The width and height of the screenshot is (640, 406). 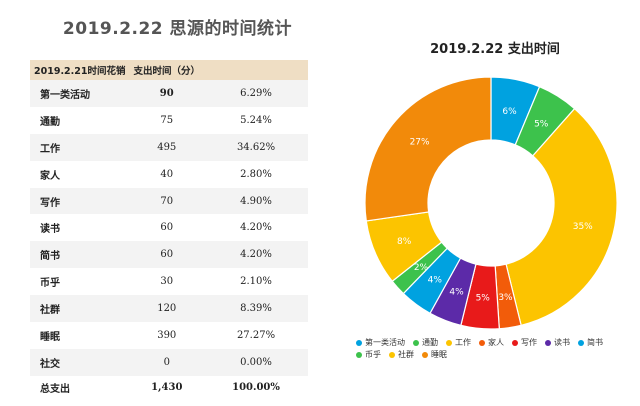 I want to click on row-category: 简书, so click(x=80, y=255).